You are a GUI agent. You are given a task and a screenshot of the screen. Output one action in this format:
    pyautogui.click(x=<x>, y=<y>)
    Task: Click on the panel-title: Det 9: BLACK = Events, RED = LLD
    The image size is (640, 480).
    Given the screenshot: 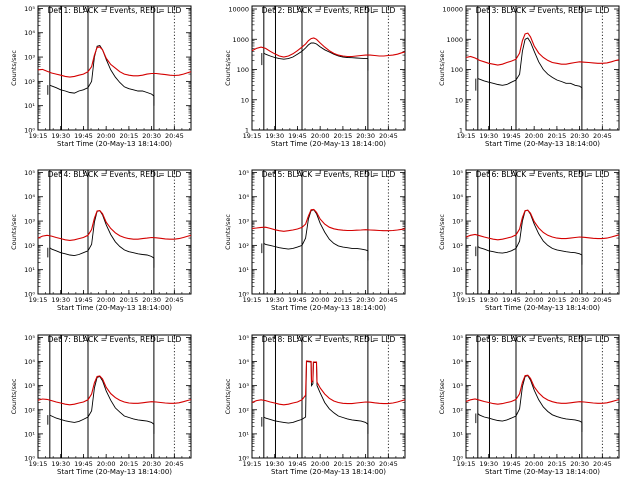 What is the action you would take?
    pyautogui.click(x=543, y=339)
    